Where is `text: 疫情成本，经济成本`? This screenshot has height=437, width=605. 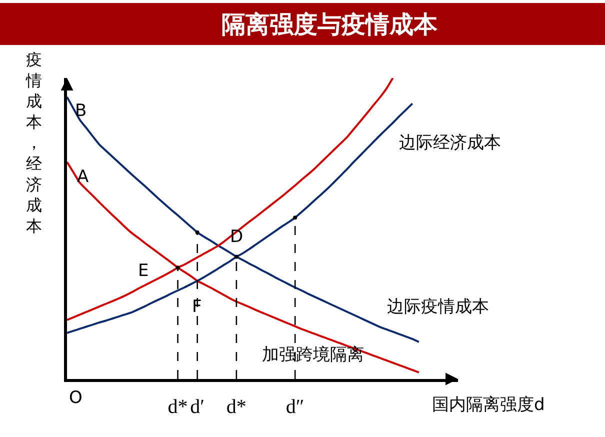 text: 疫情成本，经济成本 is located at coordinates (34, 143).